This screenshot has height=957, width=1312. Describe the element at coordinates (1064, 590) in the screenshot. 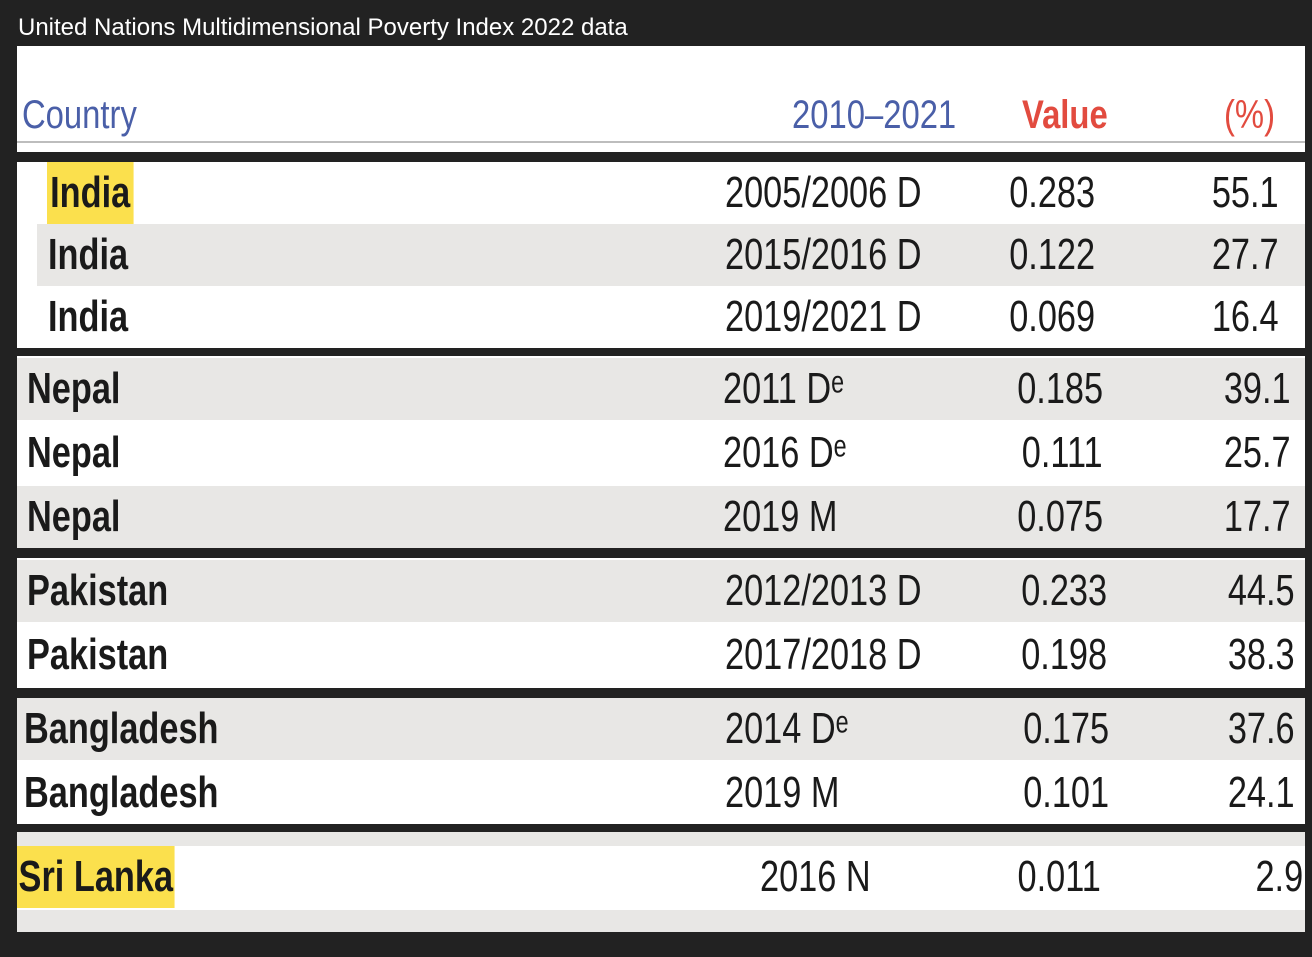

I see `value-cell: 0.233` at that location.